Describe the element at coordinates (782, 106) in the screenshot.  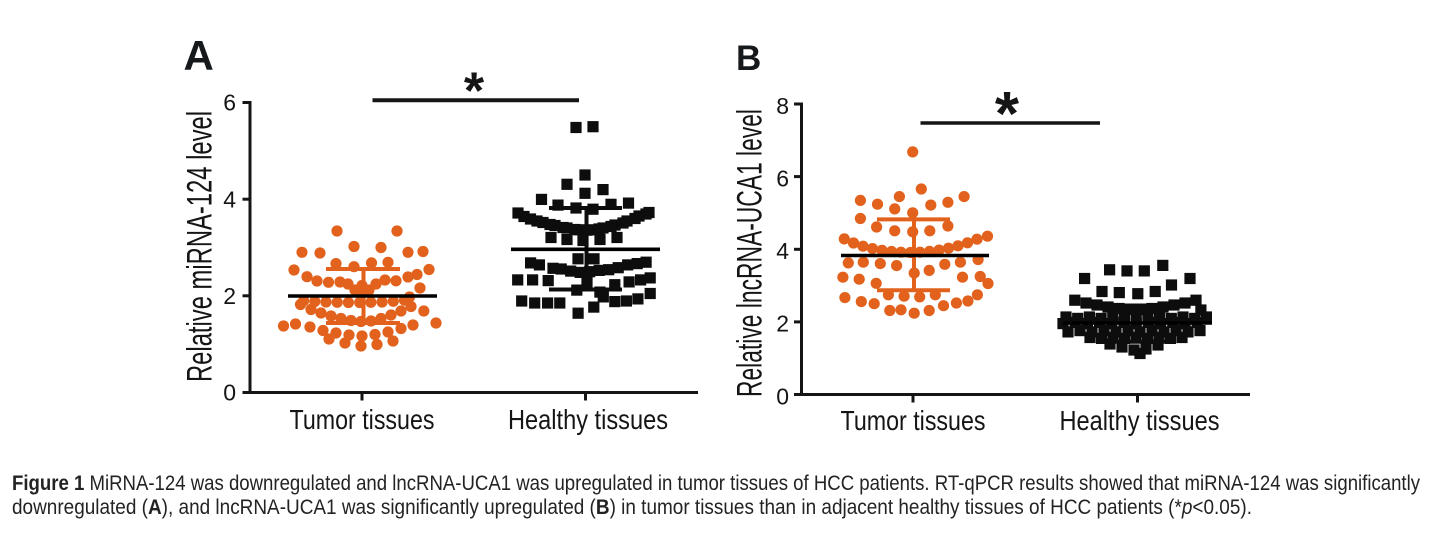
I see `svg-text: 8` at that location.